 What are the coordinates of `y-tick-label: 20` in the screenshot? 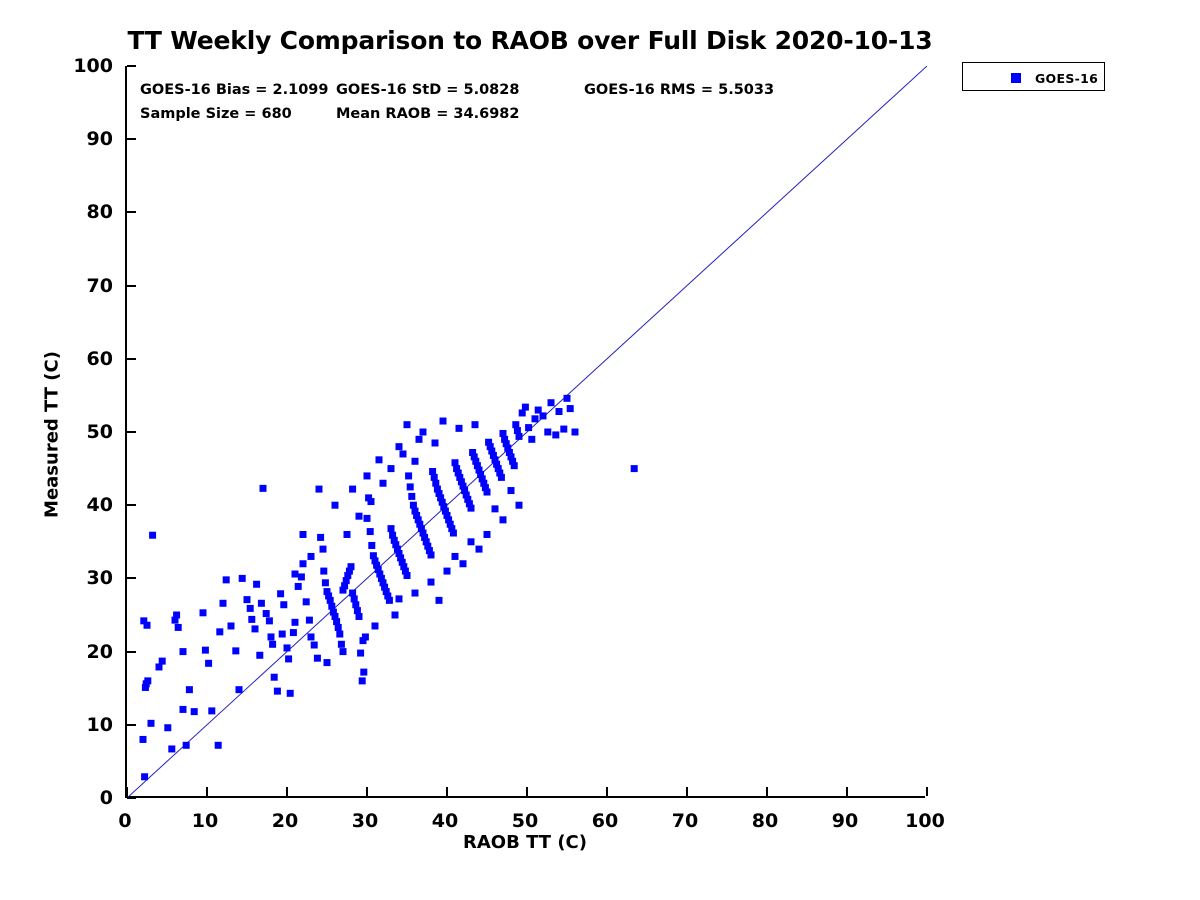 It's located at (99, 651).